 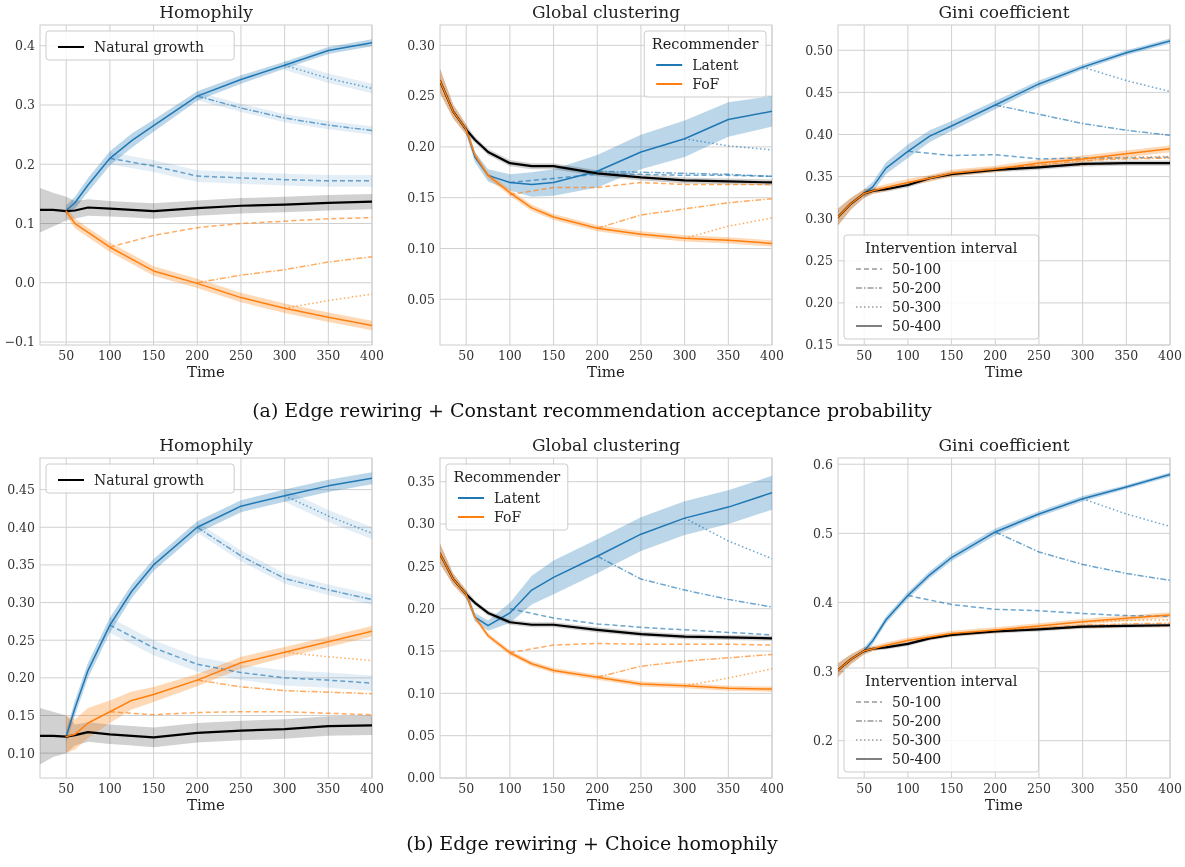 I want to click on y-tick-label: 0.6, so click(x=823, y=464).